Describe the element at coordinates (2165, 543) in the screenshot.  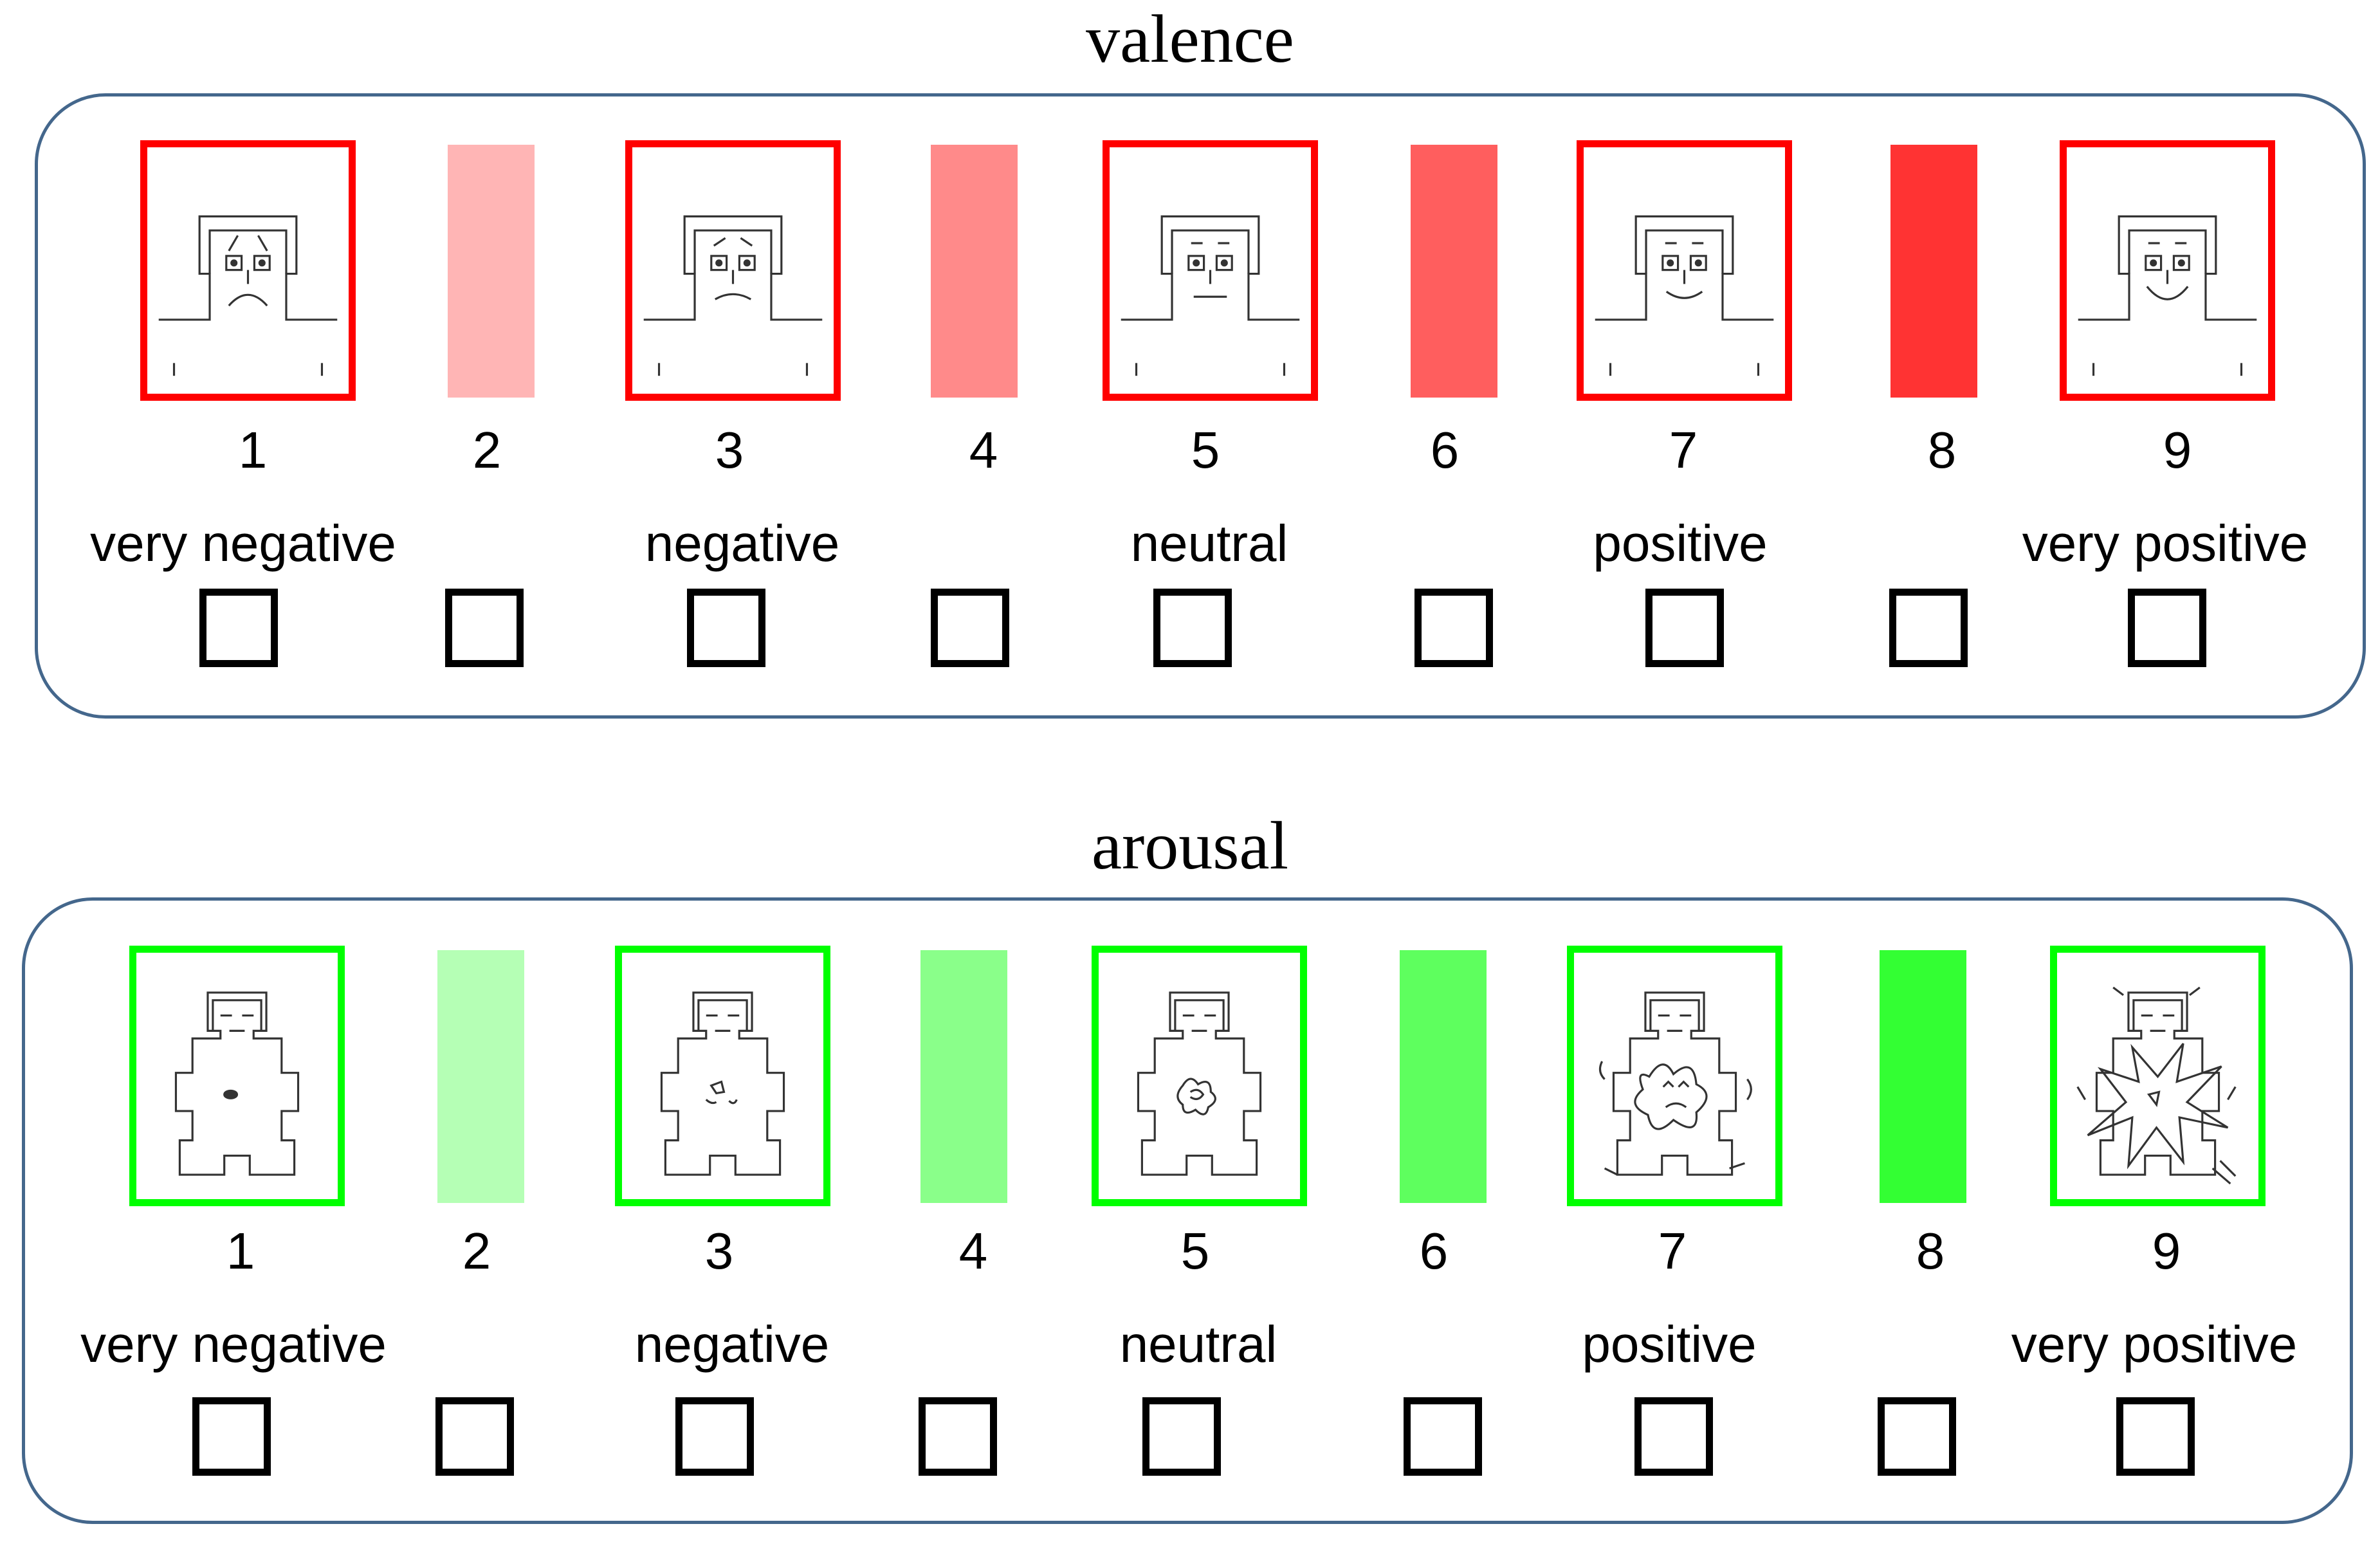
I see `valence-scale-label: very positive` at that location.